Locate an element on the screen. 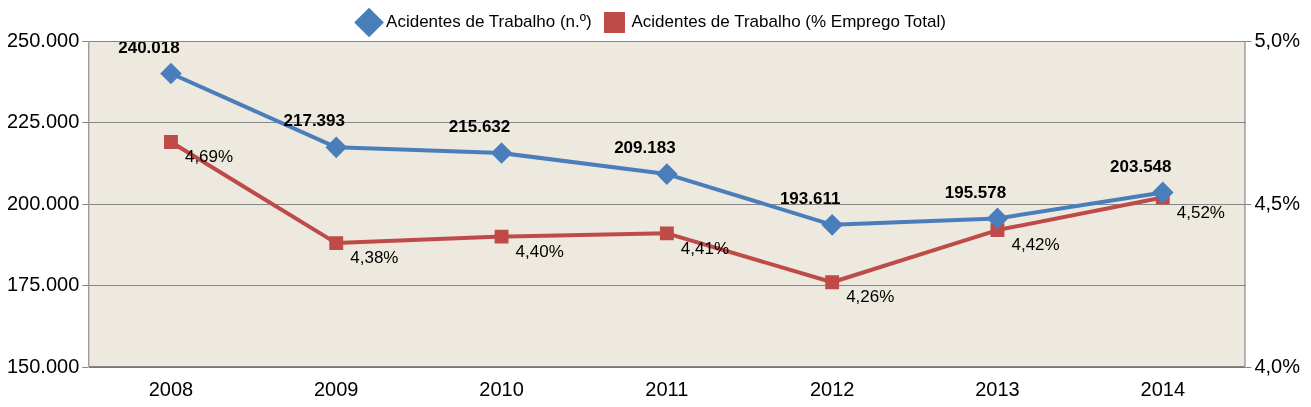 The width and height of the screenshot is (1311, 407). data-label: 203.548 is located at coordinates (1141, 166).